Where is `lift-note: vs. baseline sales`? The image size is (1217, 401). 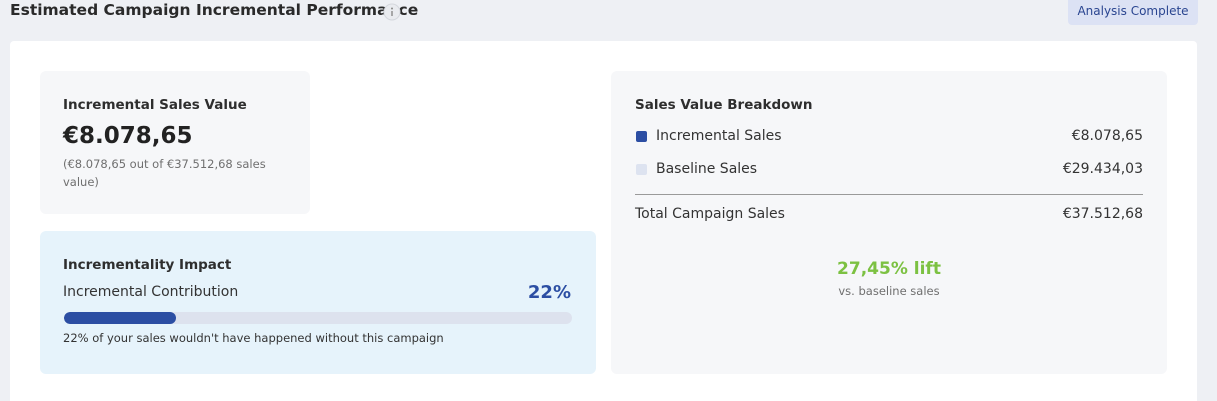
lift-note: vs. baseline sales is located at coordinates (889, 291).